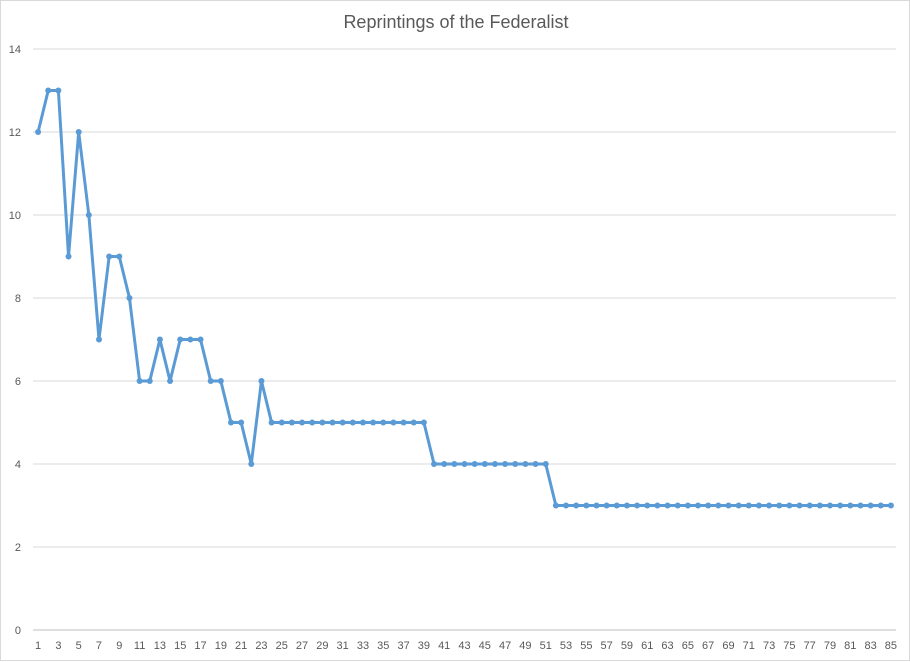  Describe the element at coordinates (456, 22) in the screenshot. I see `chart-title: Reprintings of the Federalist` at that location.